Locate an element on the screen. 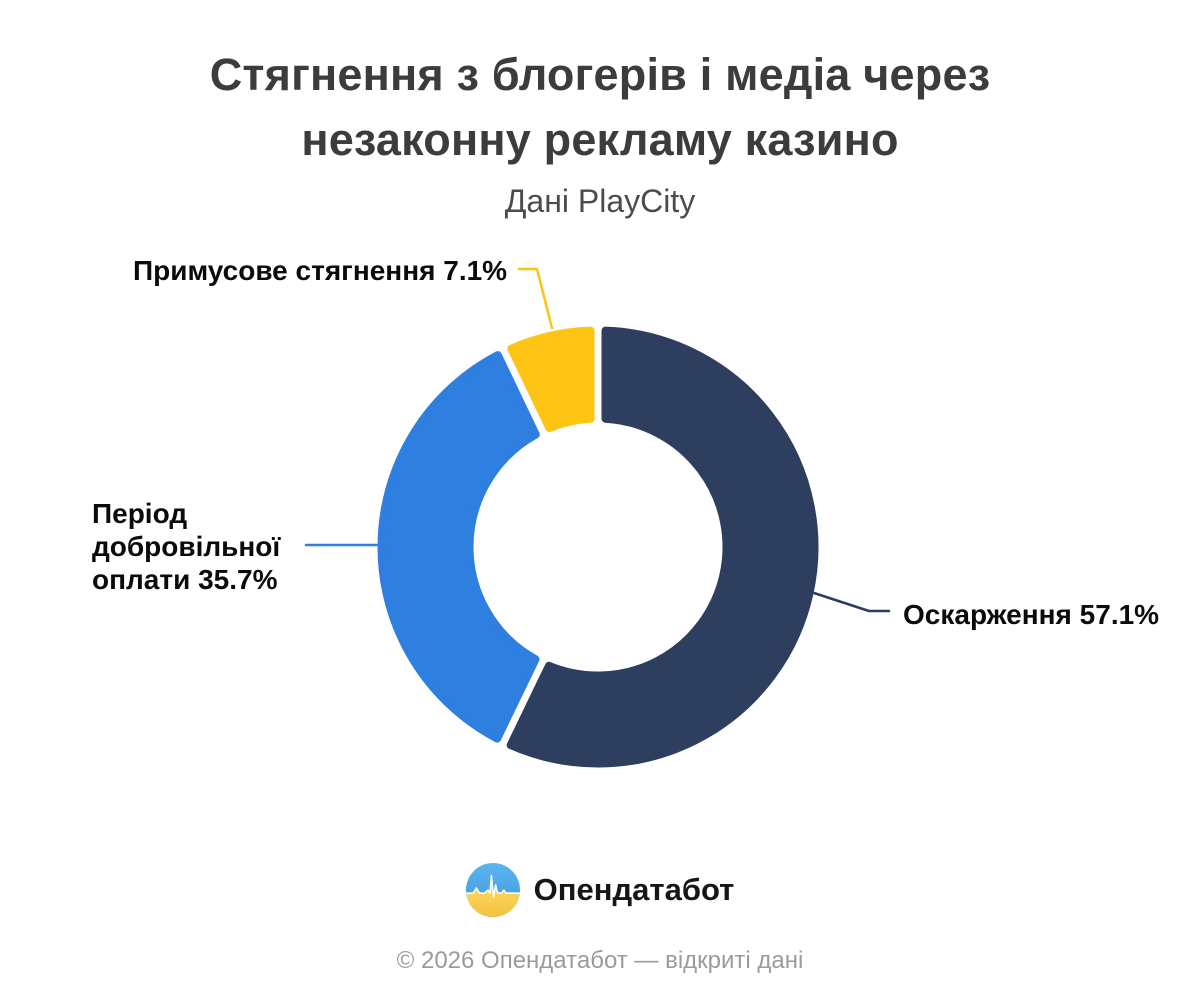 Image resolution: width=1200 pixels, height=1000 pixels. brand-row: Опендатабот is located at coordinates (600, 890).